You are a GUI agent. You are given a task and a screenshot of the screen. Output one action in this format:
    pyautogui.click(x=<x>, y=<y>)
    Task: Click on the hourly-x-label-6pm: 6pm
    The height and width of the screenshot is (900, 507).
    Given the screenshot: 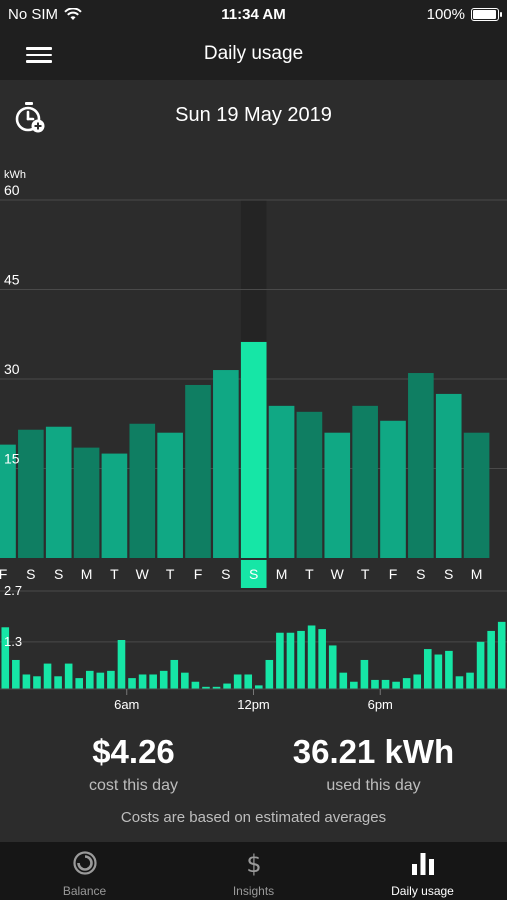 What is the action you would take?
    pyautogui.click(x=380, y=704)
    